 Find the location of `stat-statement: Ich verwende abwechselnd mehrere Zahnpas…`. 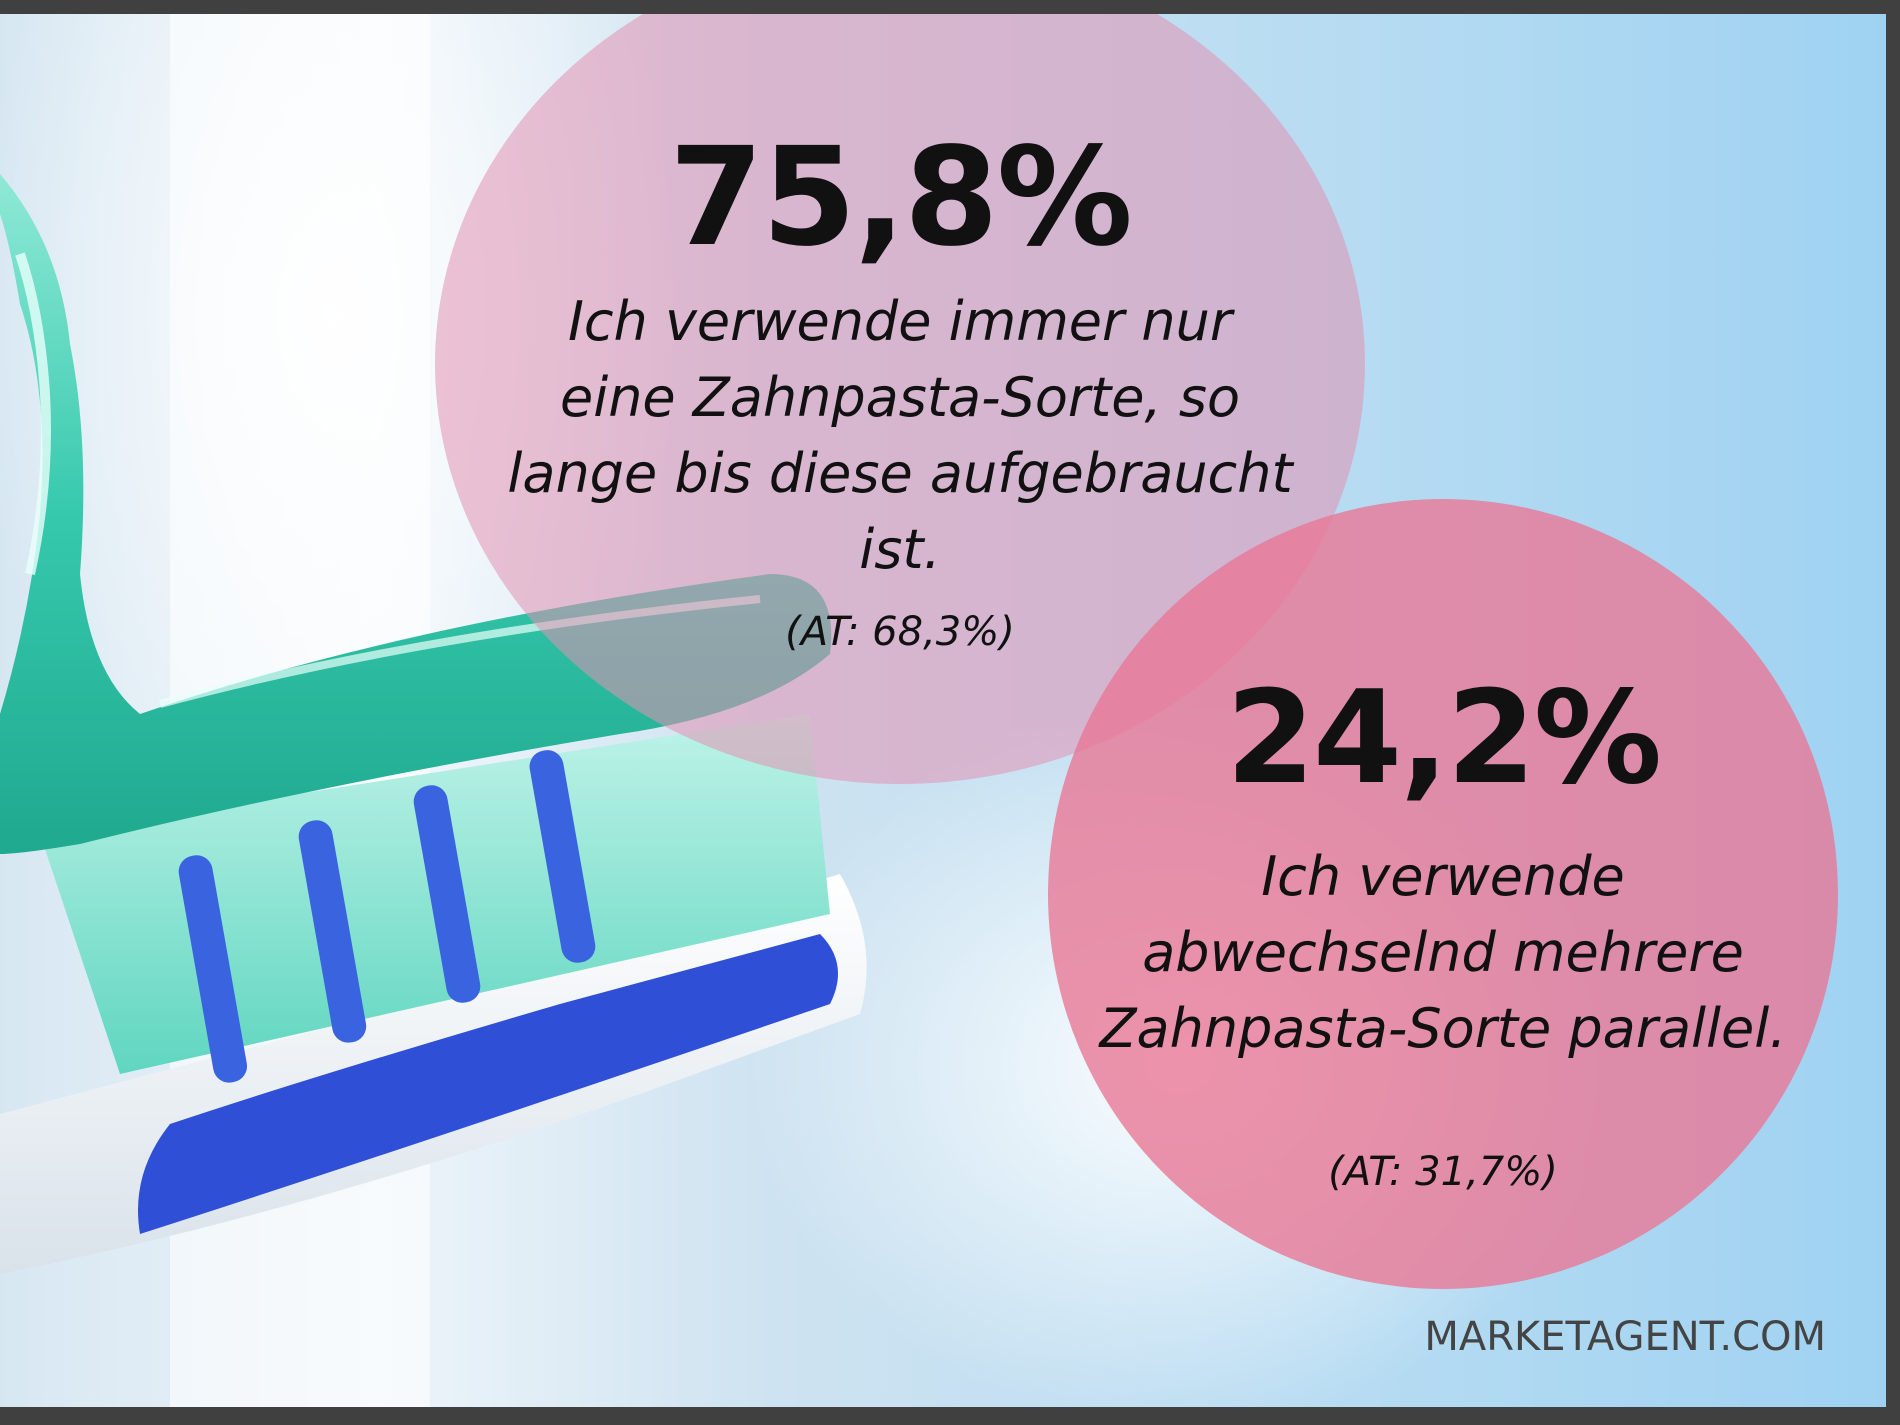

stat-statement: Ich verwende abwechselnd mehrere Zahnpas… is located at coordinates (1443, 952).